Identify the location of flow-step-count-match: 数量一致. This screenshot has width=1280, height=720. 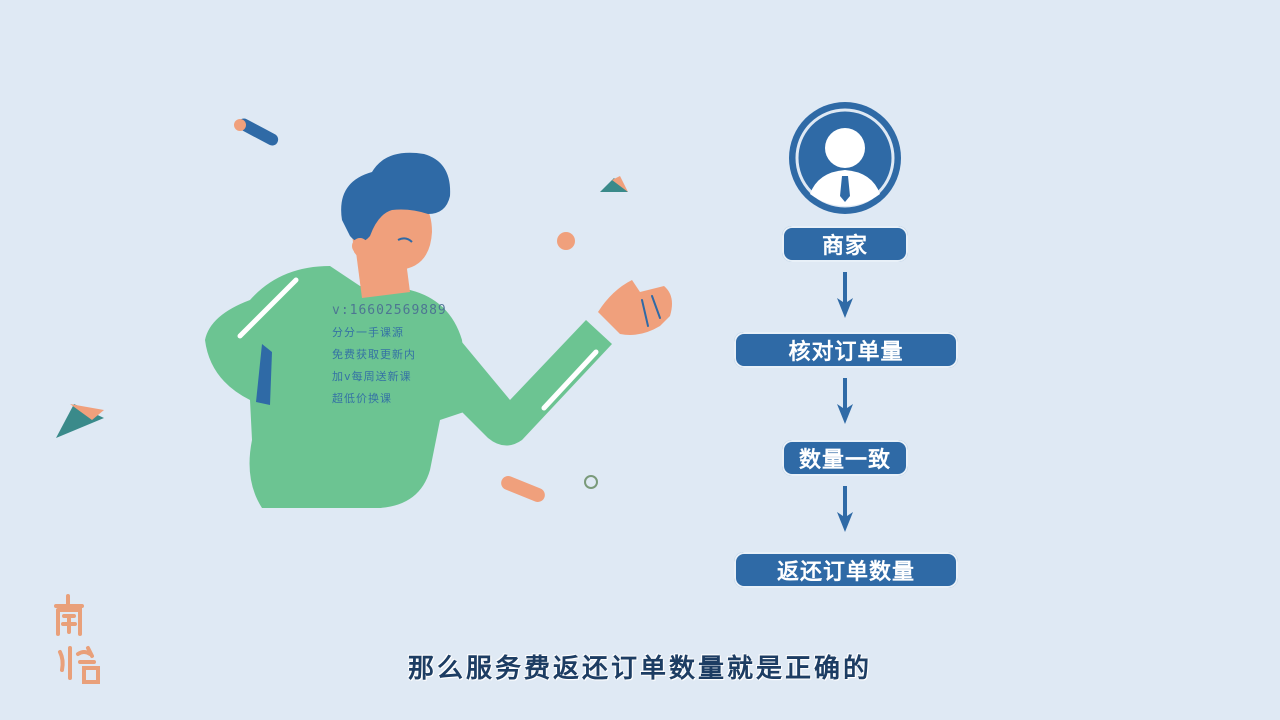
(845, 458).